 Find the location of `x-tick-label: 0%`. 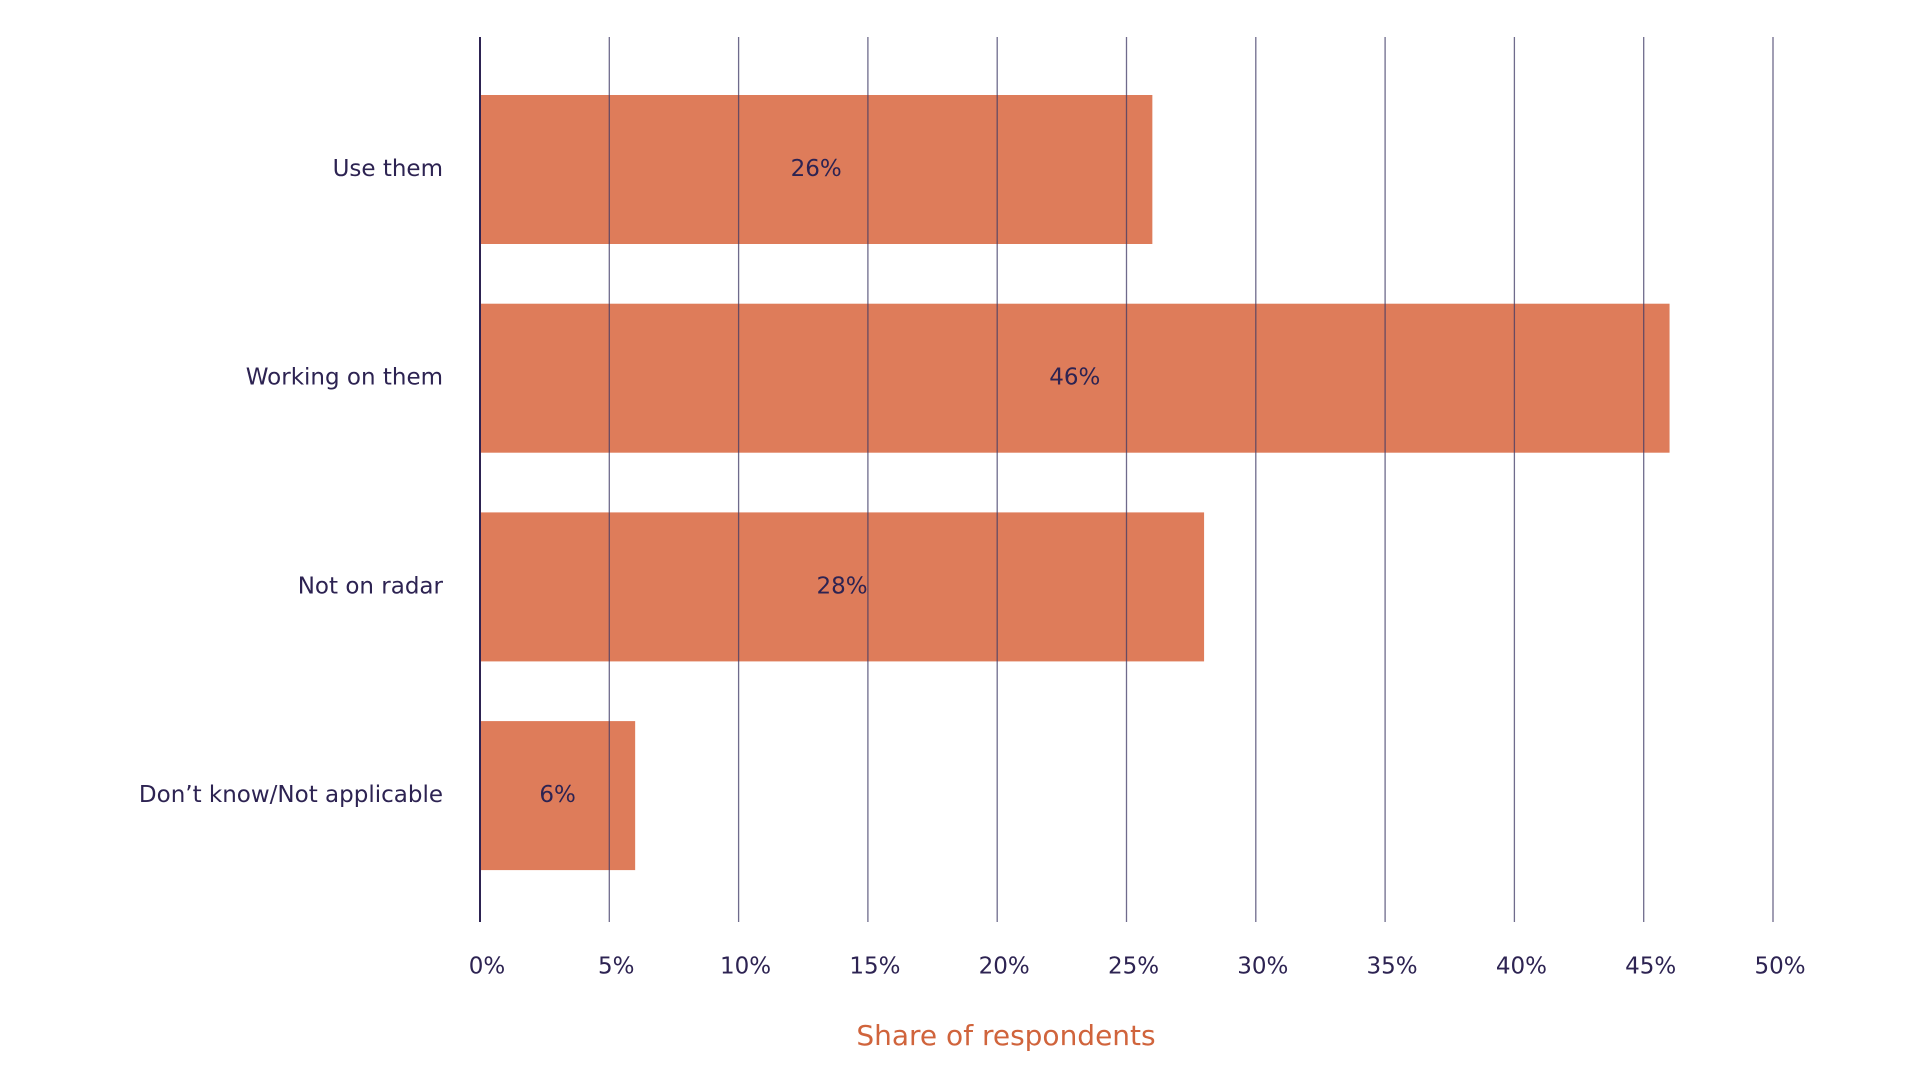

x-tick-label: 0% is located at coordinates (487, 967).